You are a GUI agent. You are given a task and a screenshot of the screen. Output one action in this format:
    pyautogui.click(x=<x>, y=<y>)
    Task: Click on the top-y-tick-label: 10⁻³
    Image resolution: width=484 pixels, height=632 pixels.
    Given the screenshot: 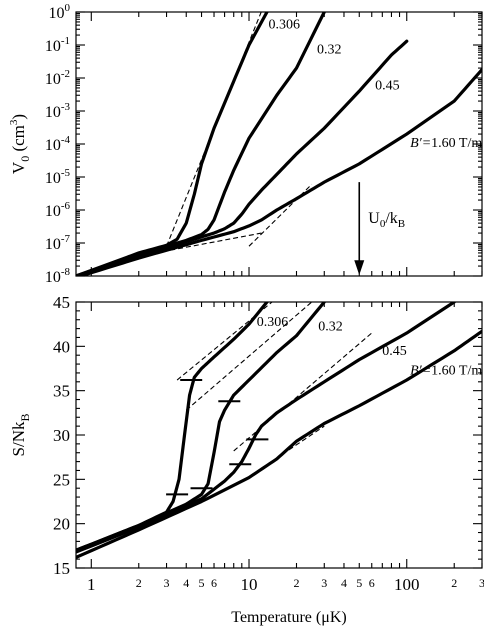 What is the action you would take?
    pyautogui.click(x=58, y=111)
    